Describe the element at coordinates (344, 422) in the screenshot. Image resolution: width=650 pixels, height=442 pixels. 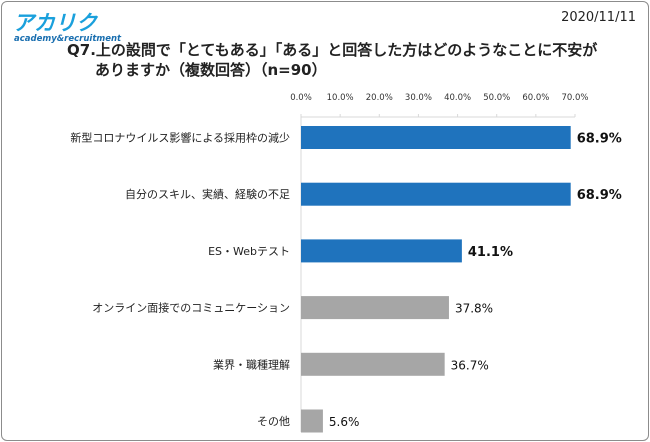
I see `data-label: 5.6%` at that location.